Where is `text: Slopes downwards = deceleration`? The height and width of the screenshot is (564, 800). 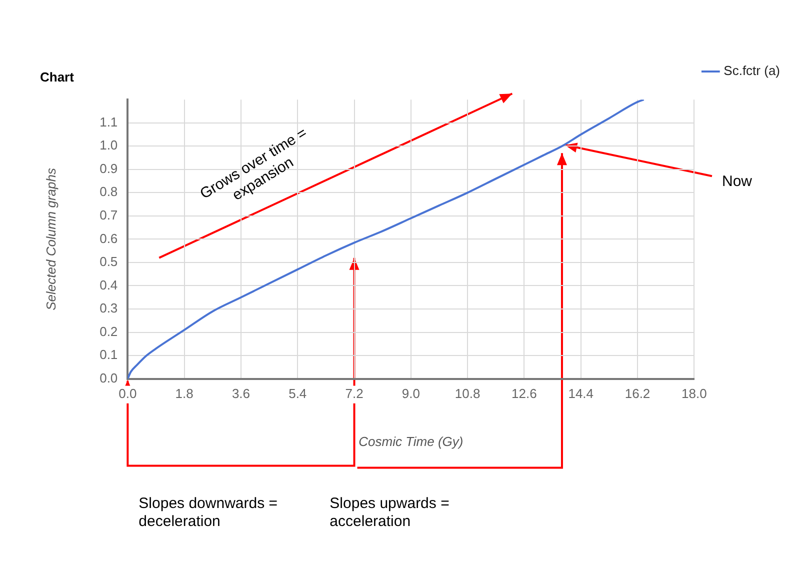
text: Slopes downwards = deceleration is located at coordinates (208, 512).